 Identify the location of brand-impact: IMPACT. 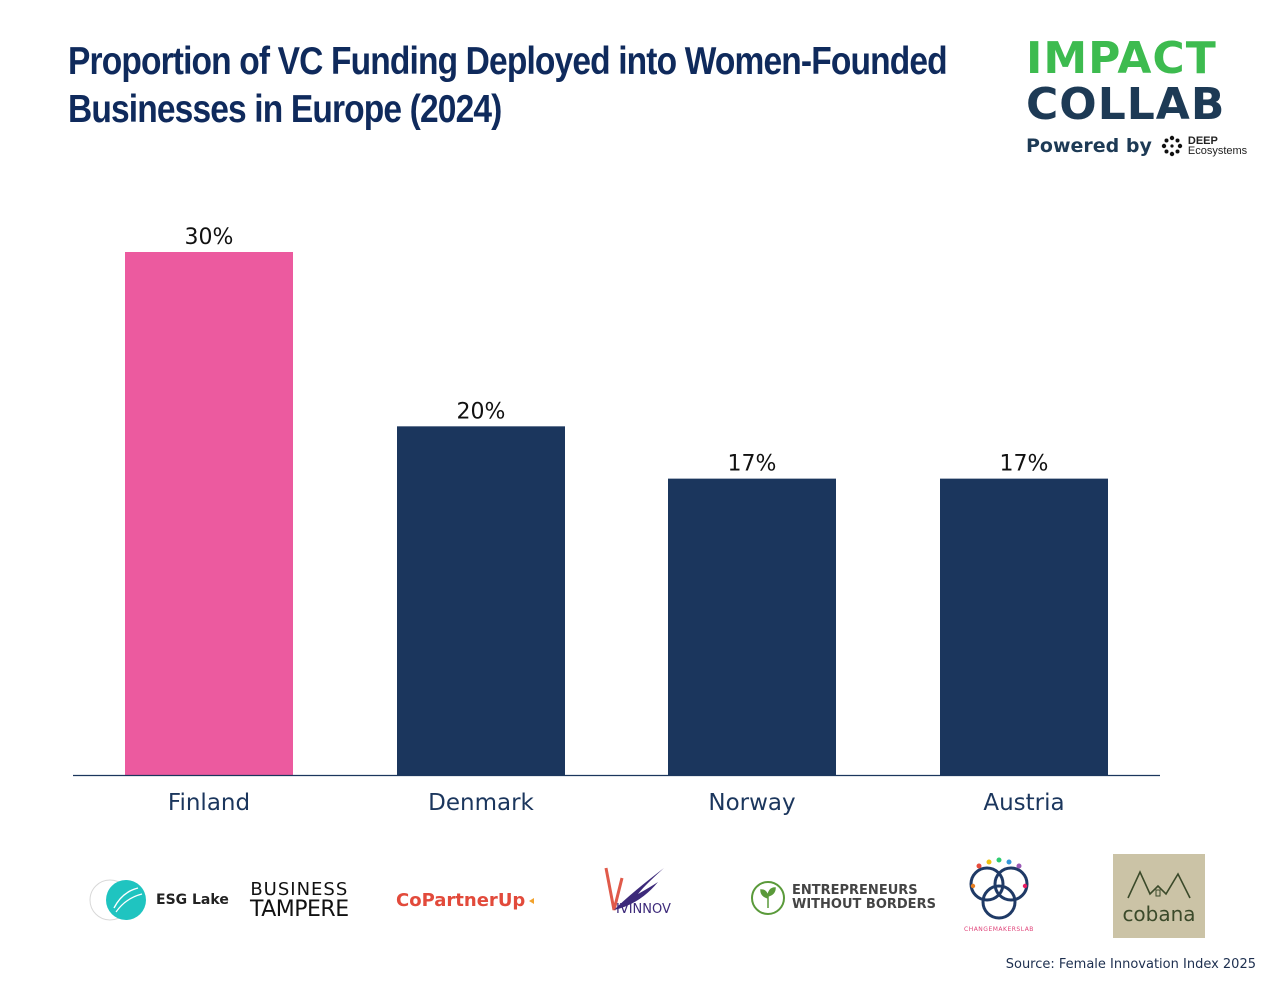
(1121, 58).